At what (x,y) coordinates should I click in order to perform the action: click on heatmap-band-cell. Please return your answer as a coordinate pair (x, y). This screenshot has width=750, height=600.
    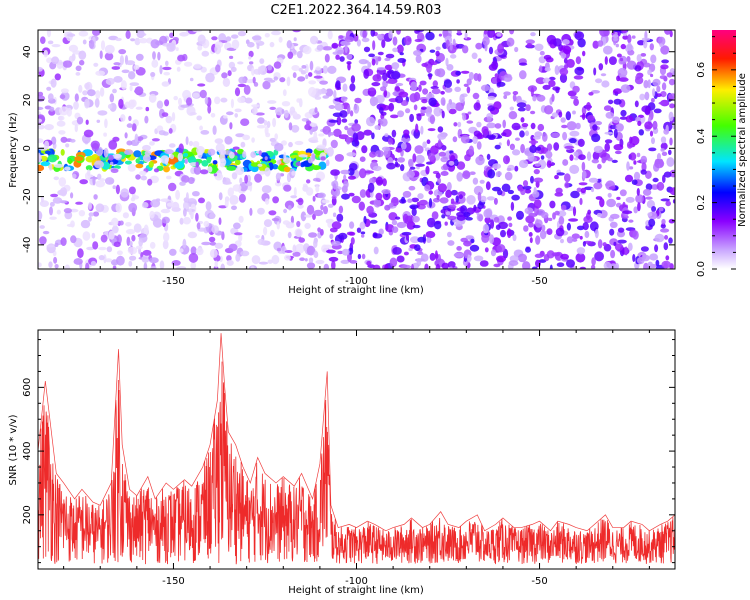
    Looking at the image, I should click on (70, 161).